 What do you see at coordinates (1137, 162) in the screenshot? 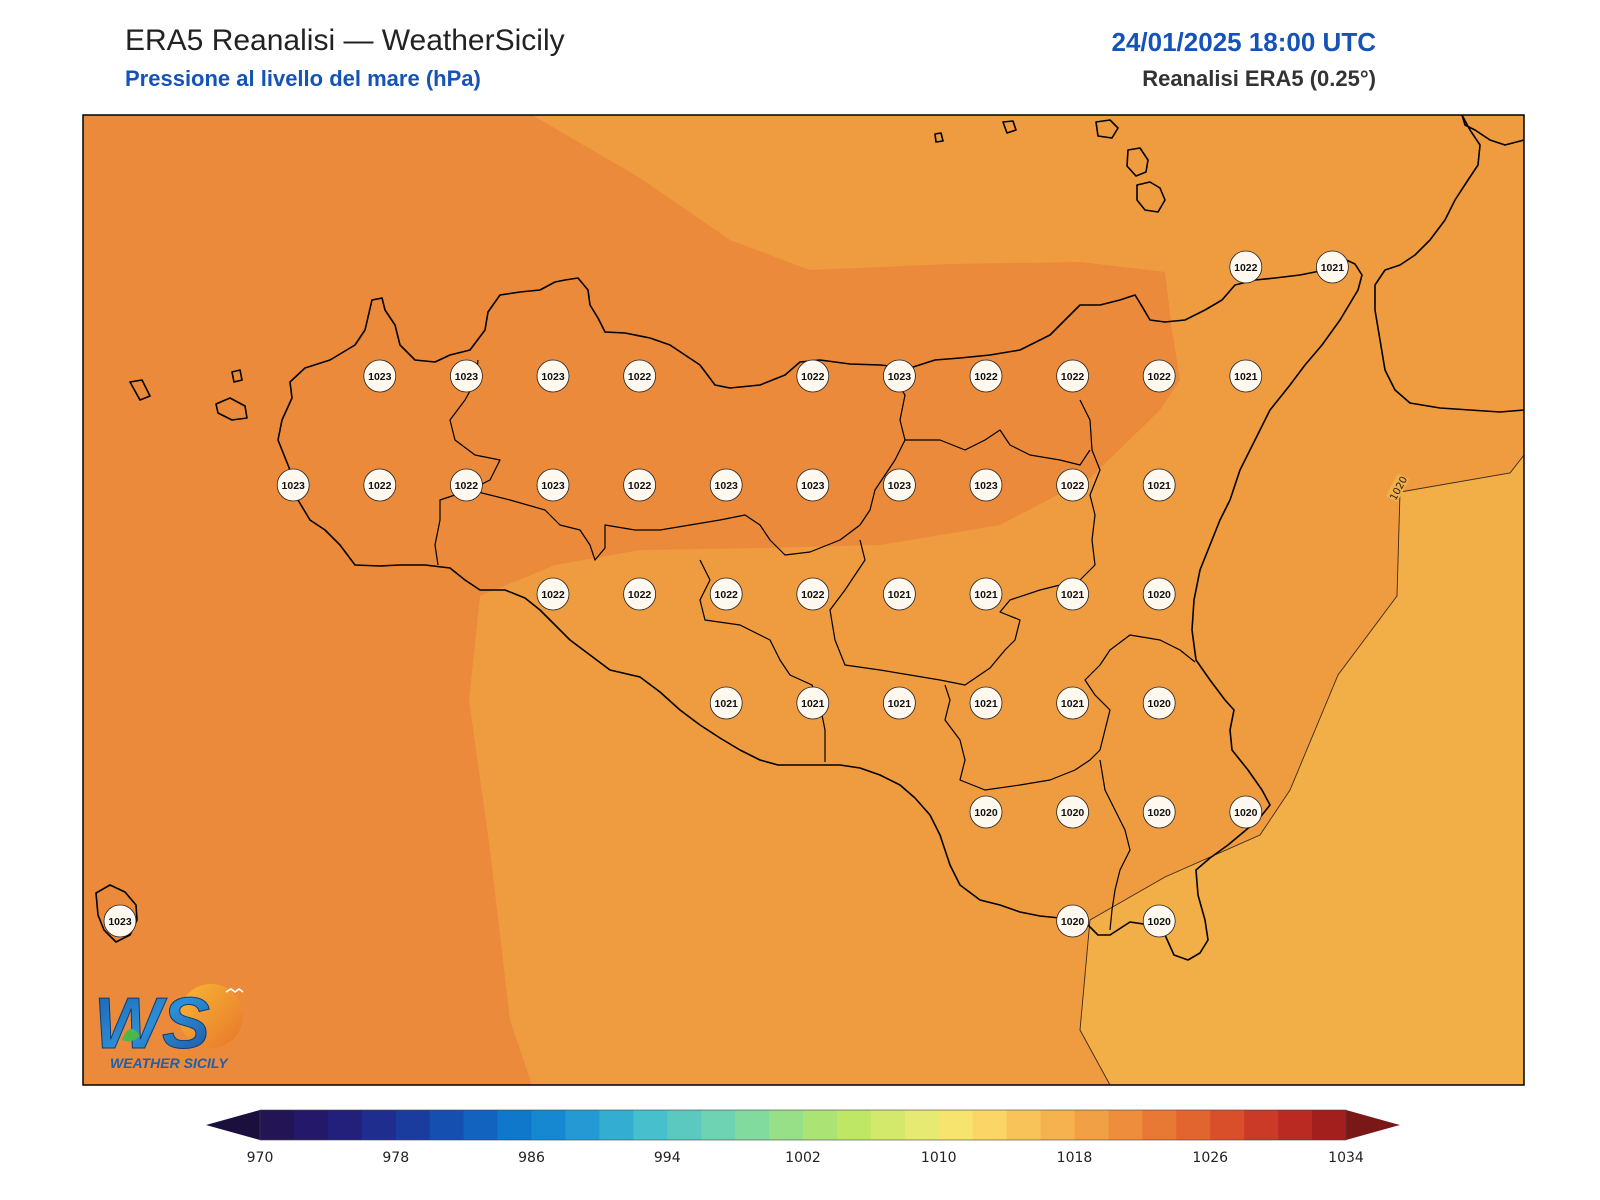
I see `eolie-island-lipari` at bounding box center [1137, 162].